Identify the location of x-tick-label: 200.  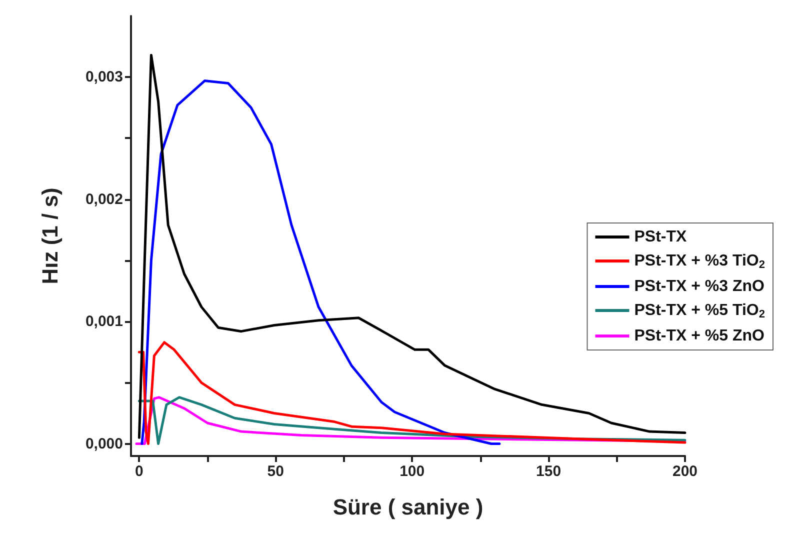
(685, 471).